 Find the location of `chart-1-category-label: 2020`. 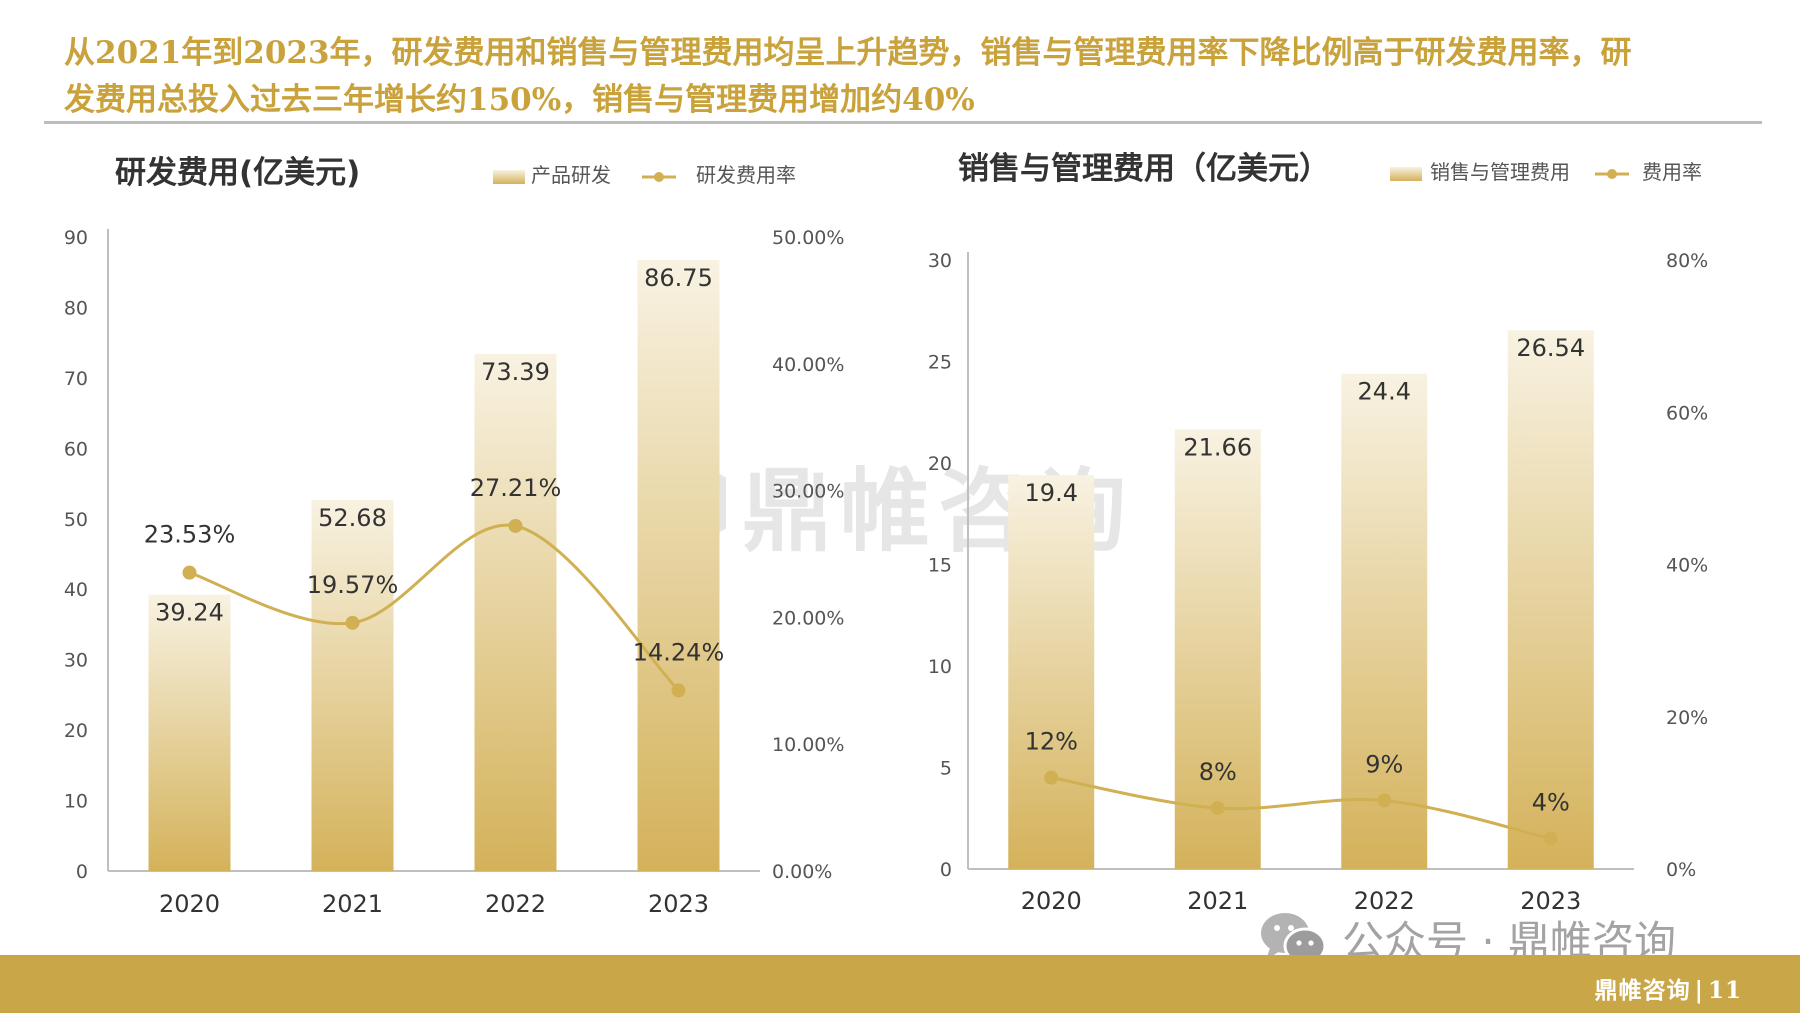

chart-1-category-label: 2020 is located at coordinates (189, 904).